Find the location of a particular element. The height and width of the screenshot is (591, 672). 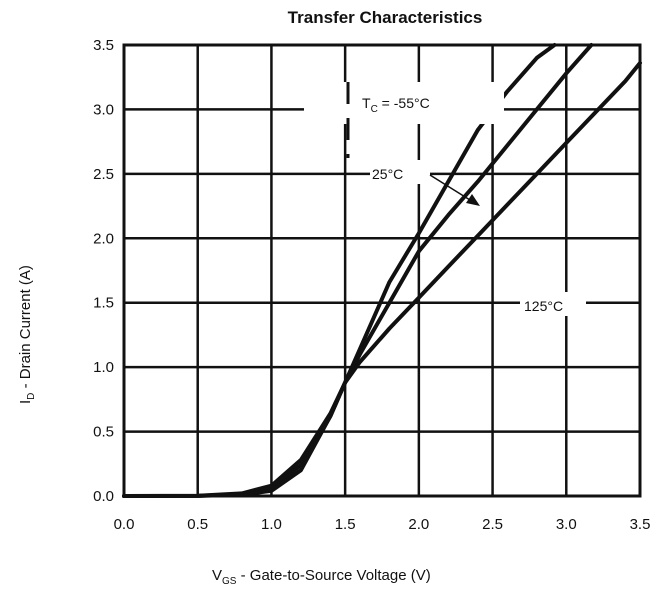

y-axis-label-rest: - Drain Current (A) is located at coordinates (25, 329).